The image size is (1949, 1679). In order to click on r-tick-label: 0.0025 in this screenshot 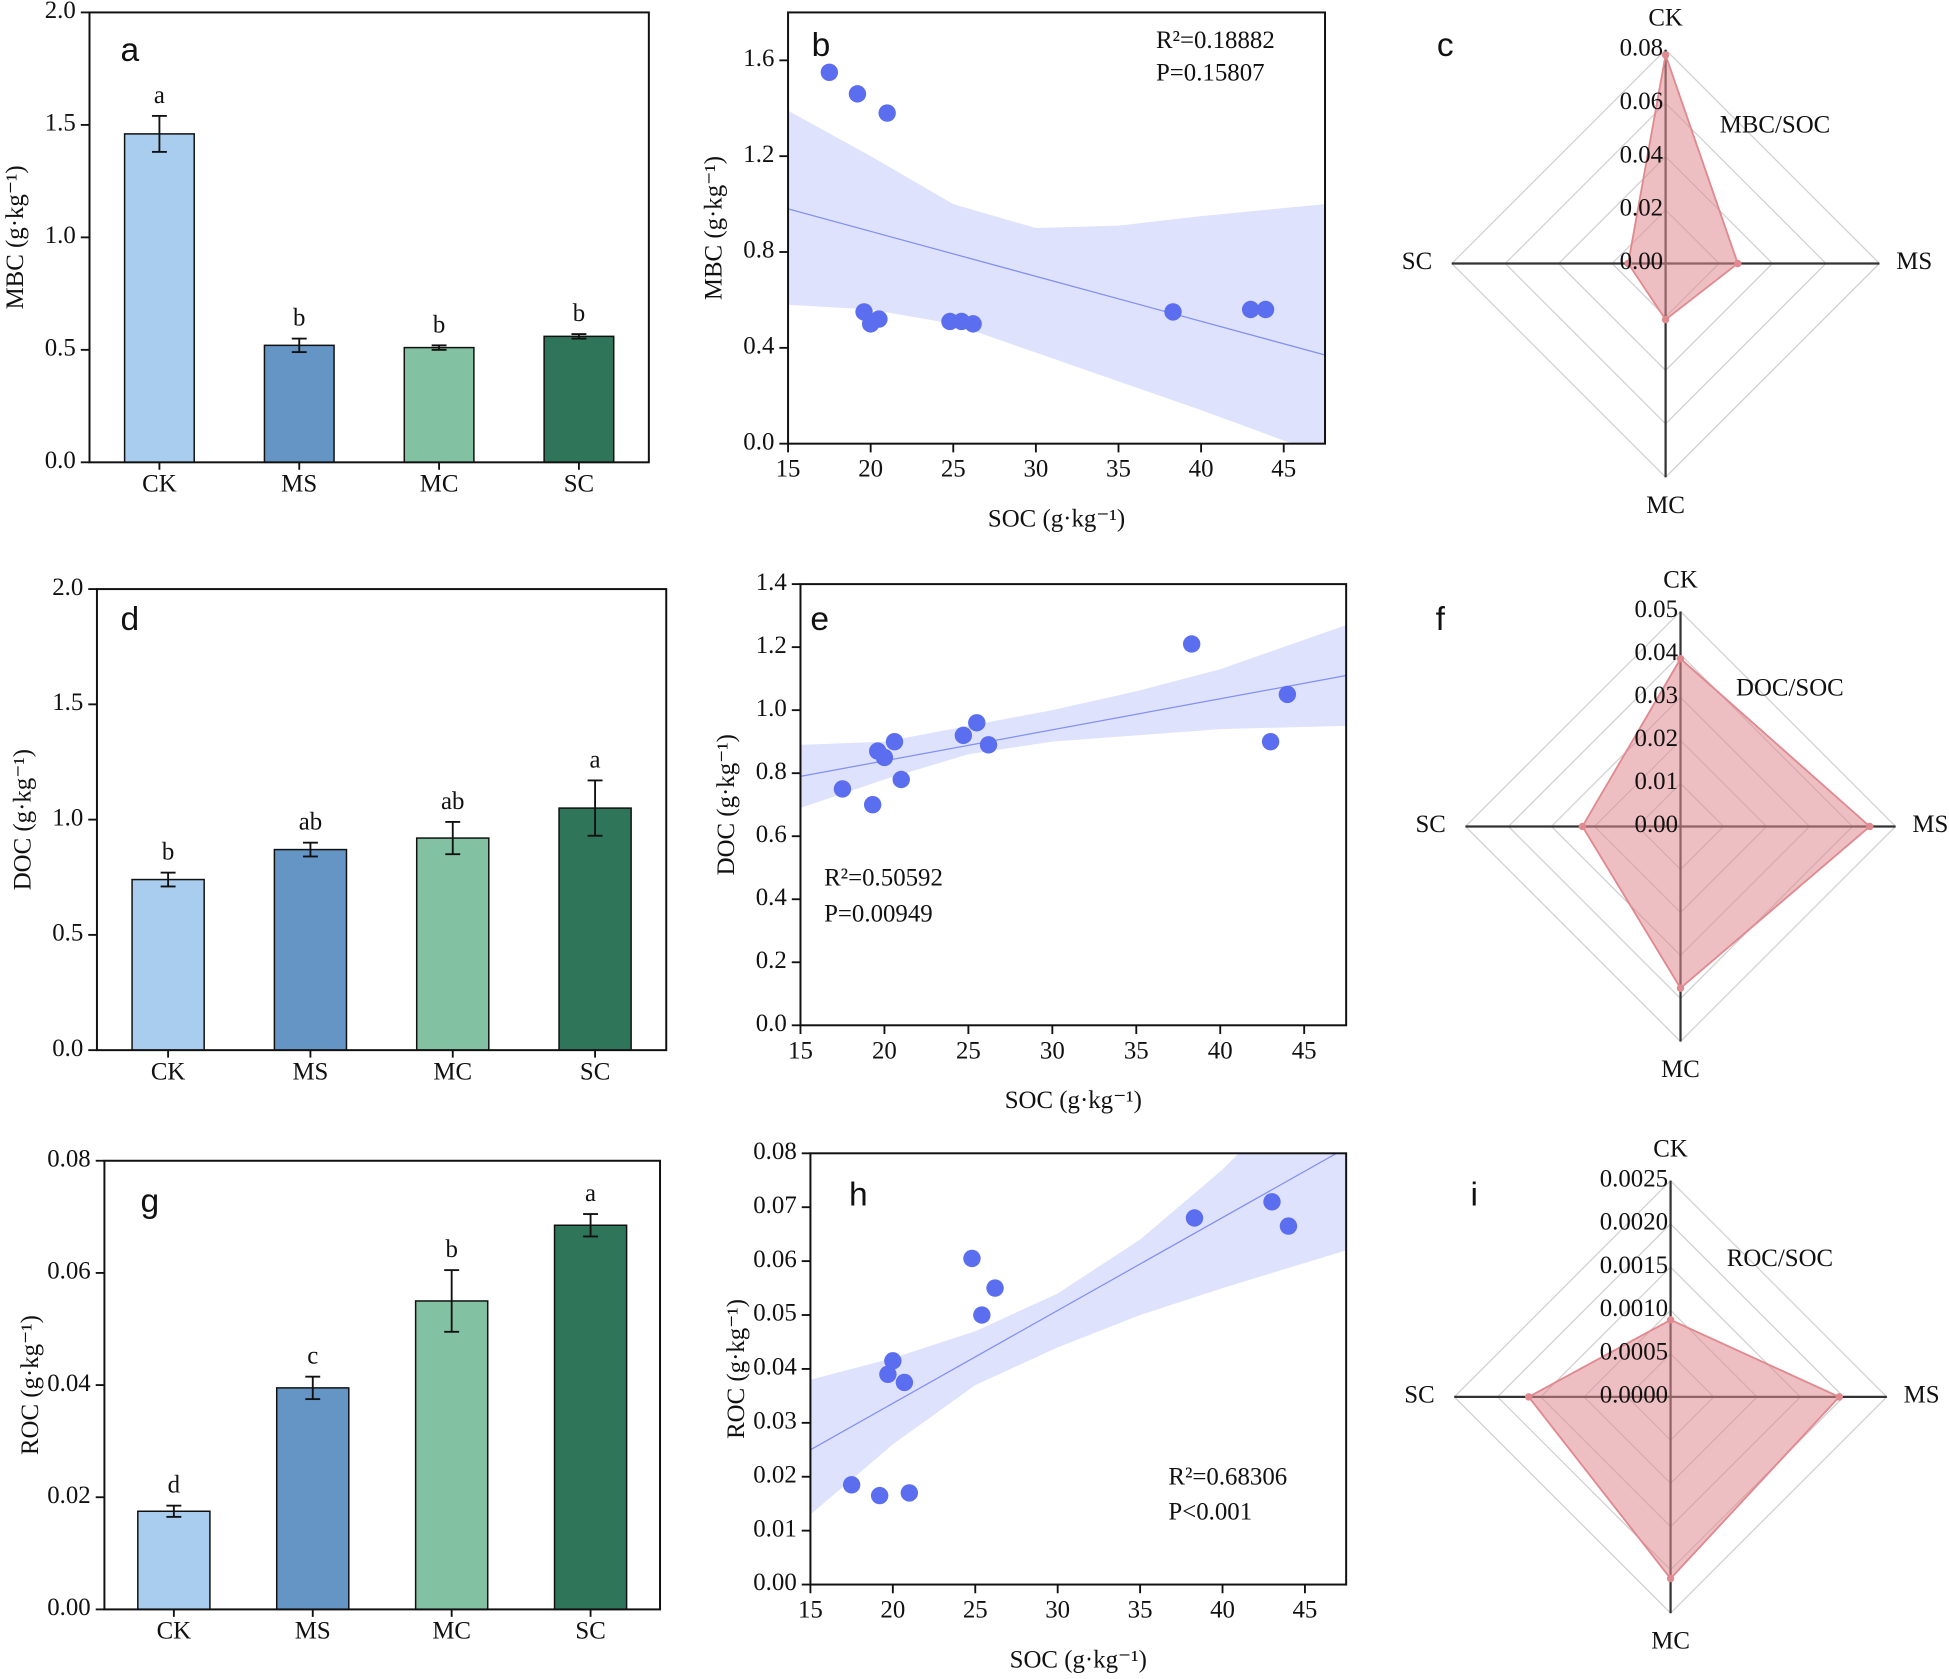, I will do `click(1634, 1178)`.